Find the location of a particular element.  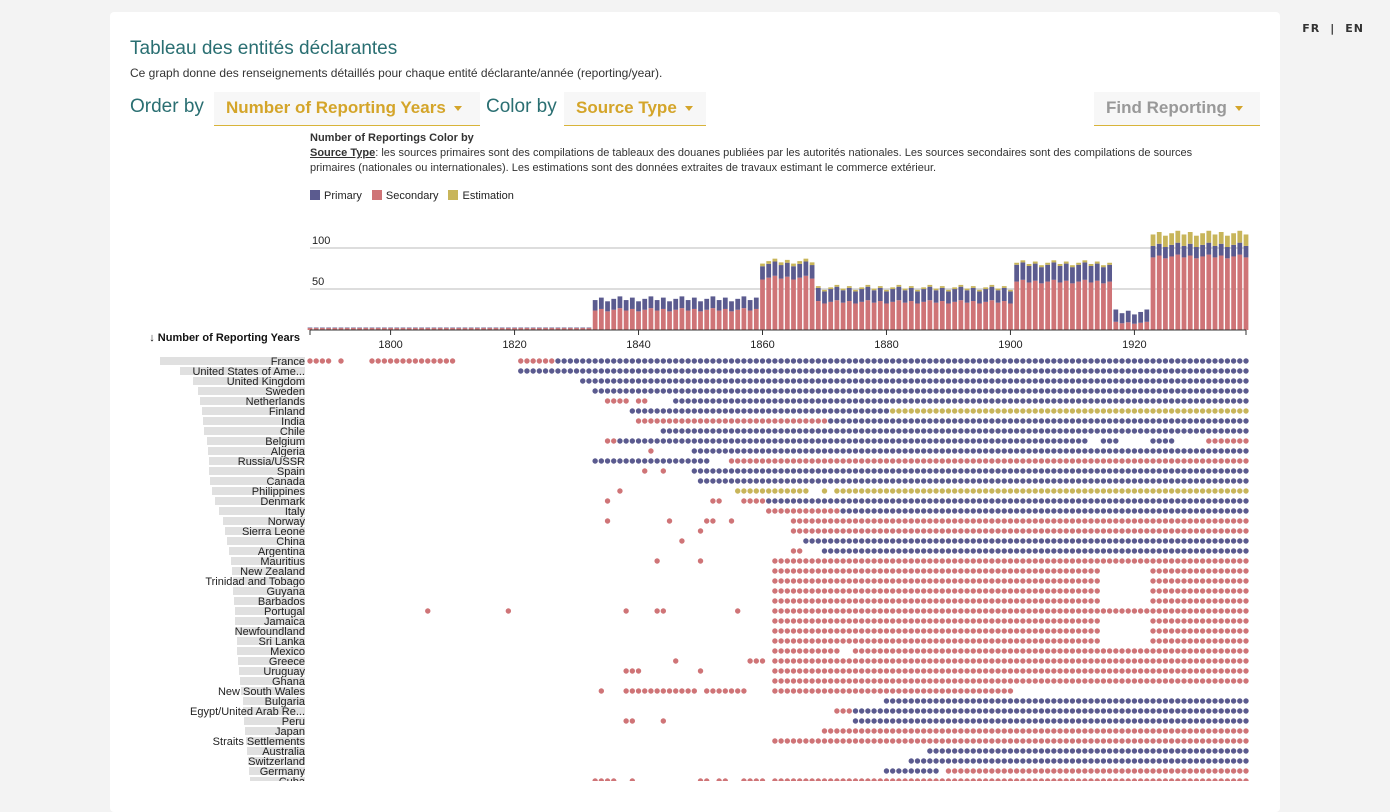

color-by-dropdown: Source Type is located at coordinates (635, 109).